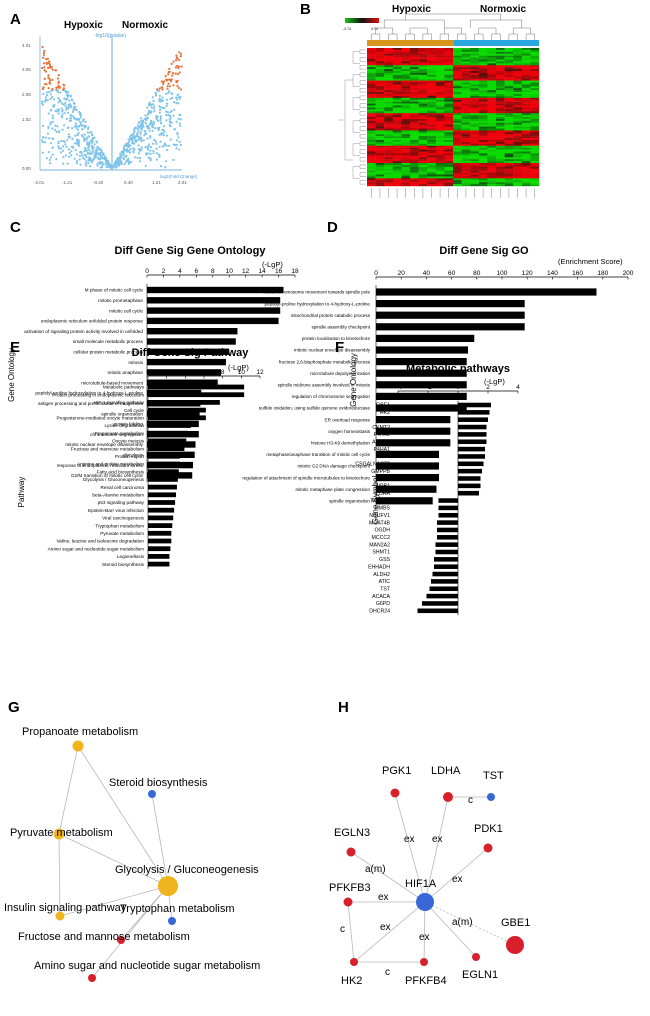  Describe the element at coordinates (21, 492) in the screenshot. I see `chart-y-axis-label: Pathway` at that location.